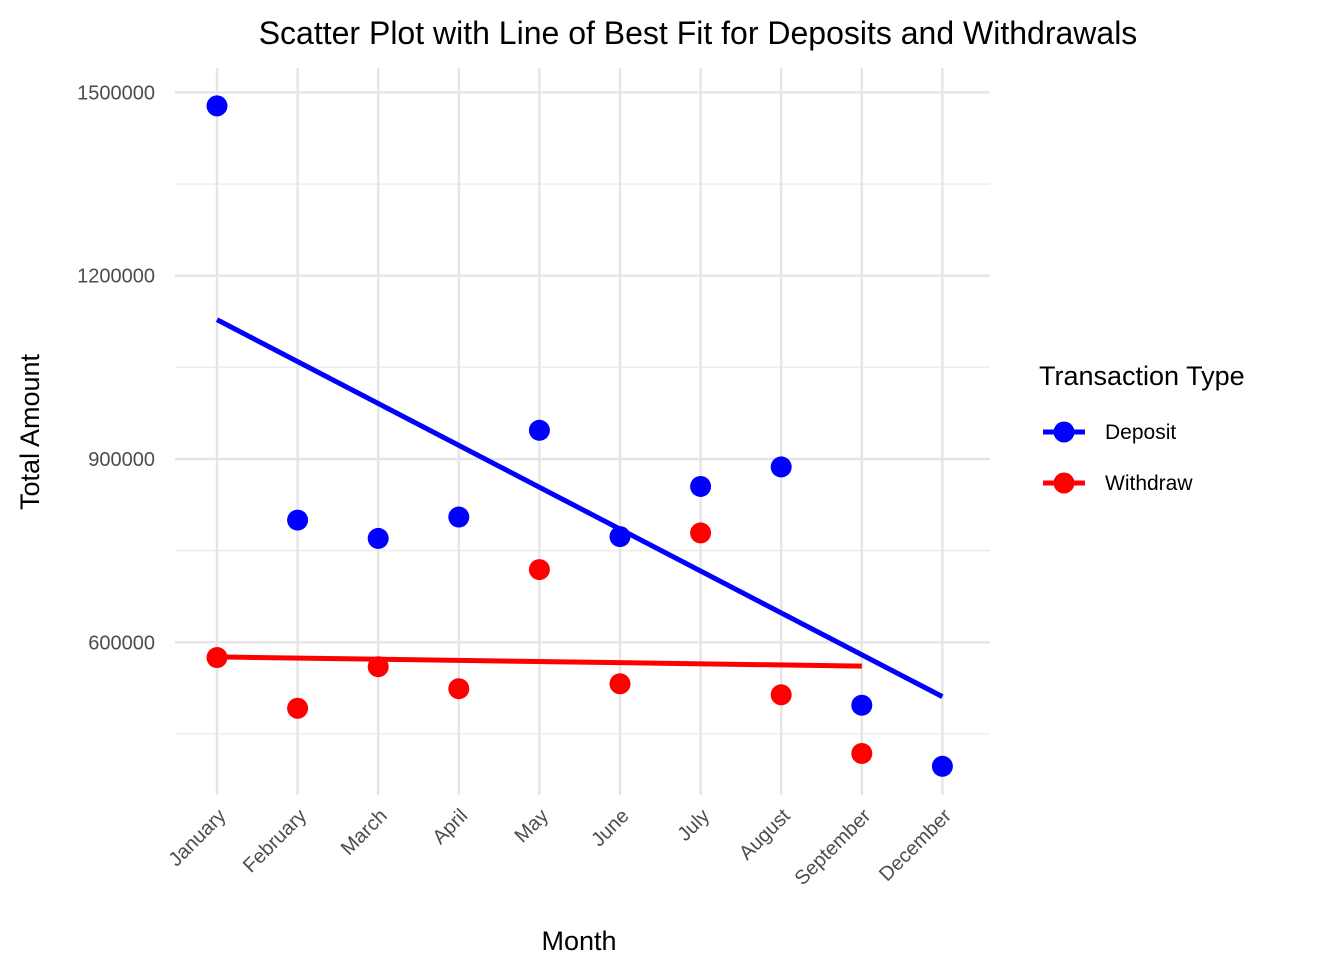 The width and height of the screenshot is (1320, 972). What do you see at coordinates (578, 941) in the screenshot?
I see `x-axis-title: Month` at bounding box center [578, 941].